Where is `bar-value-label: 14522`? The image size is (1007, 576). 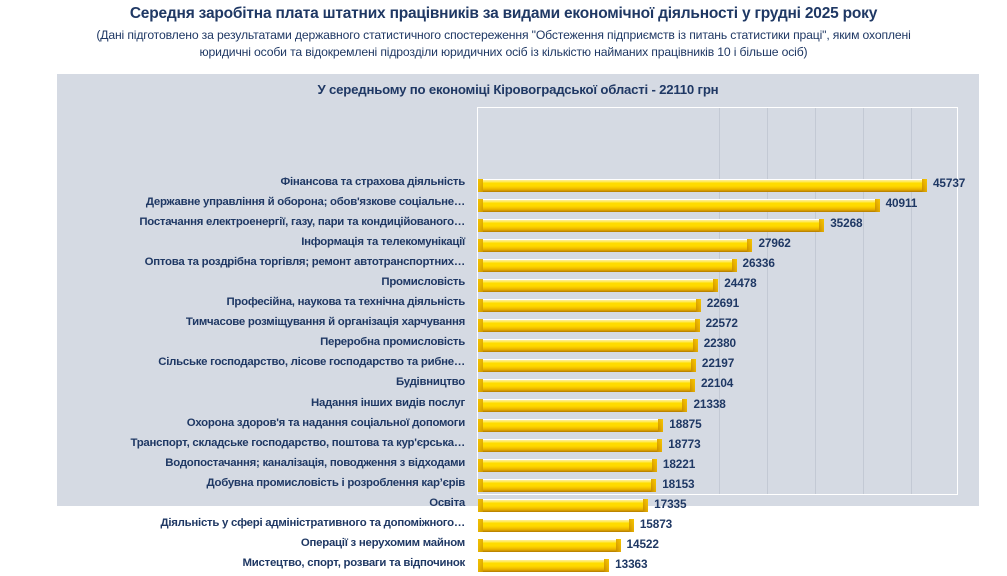 bar-value-label: 14522 is located at coordinates (642, 543).